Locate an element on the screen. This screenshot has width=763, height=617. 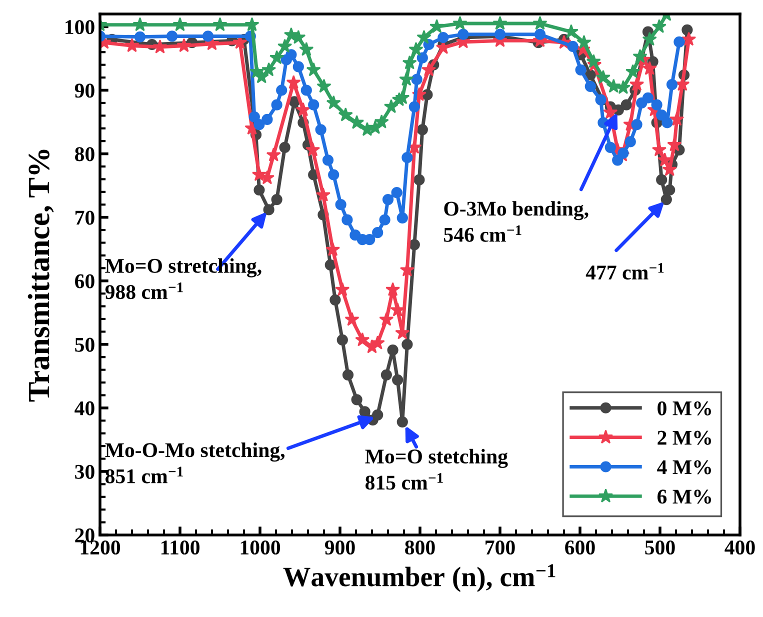
annotation: Mo=O stetching 815 cm$^{−1}$ is located at coordinates (436, 469).